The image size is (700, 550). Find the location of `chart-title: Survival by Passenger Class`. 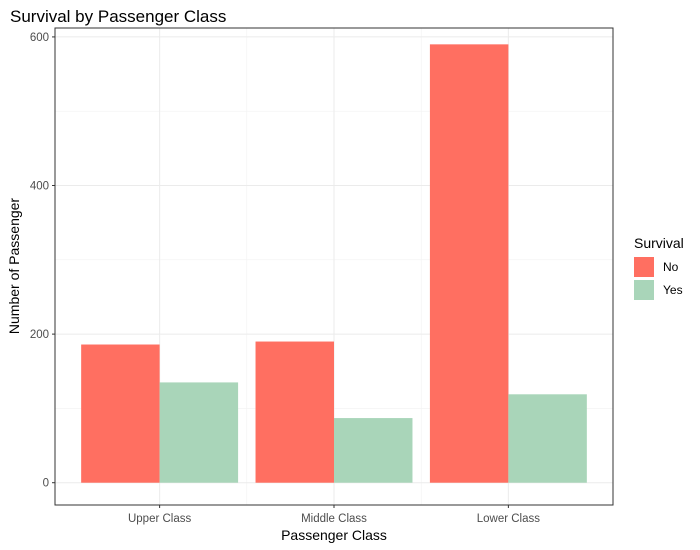

chart-title: Survival by Passenger Class is located at coordinates (118, 16).